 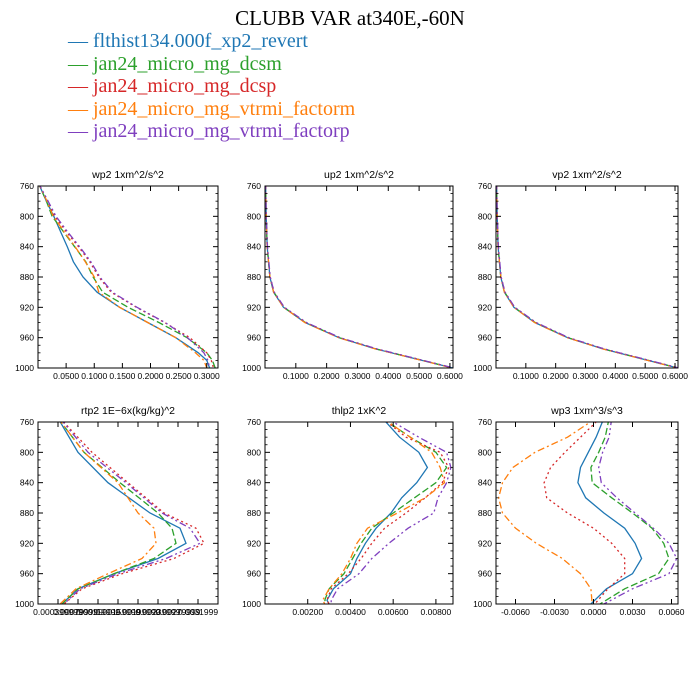 I want to click on panel-title: thlp2 1xK^2, so click(x=359, y=411).